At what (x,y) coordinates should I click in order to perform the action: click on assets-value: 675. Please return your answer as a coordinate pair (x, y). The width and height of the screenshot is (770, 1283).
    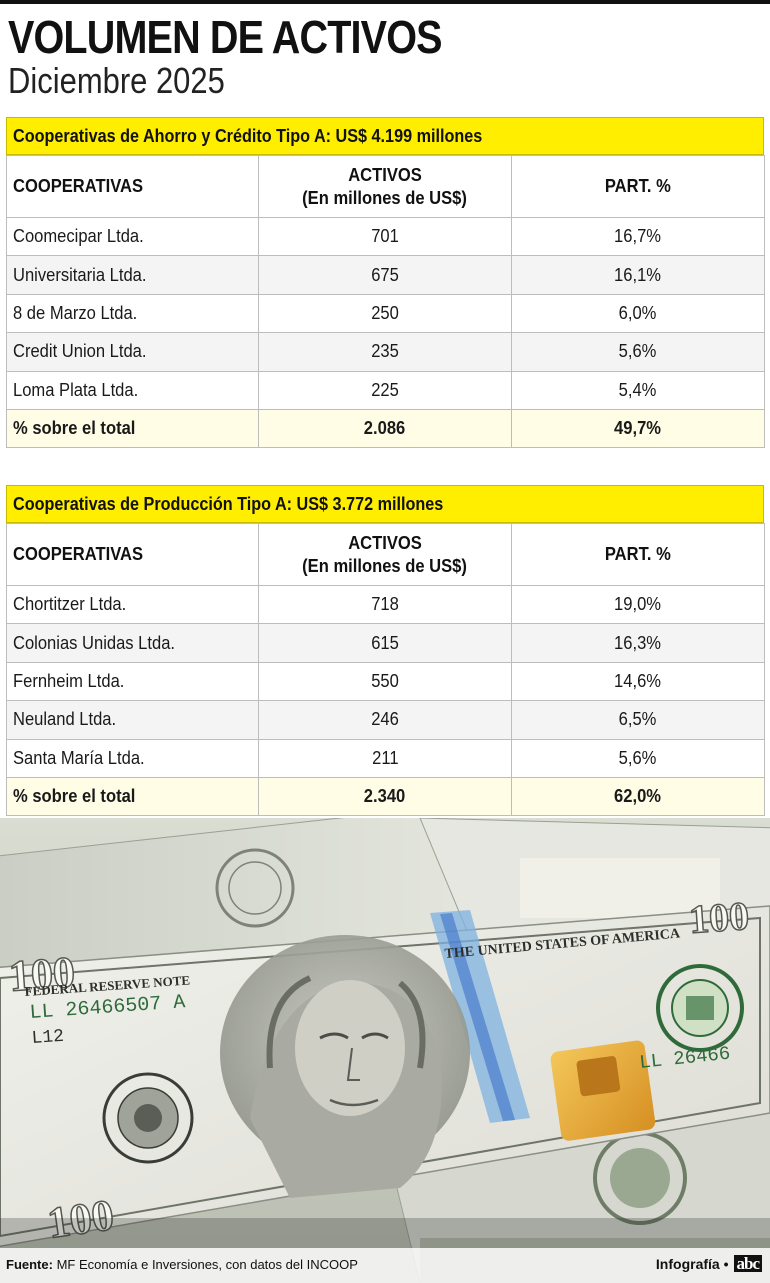
    Looking at the image, I should click on (385, 275).